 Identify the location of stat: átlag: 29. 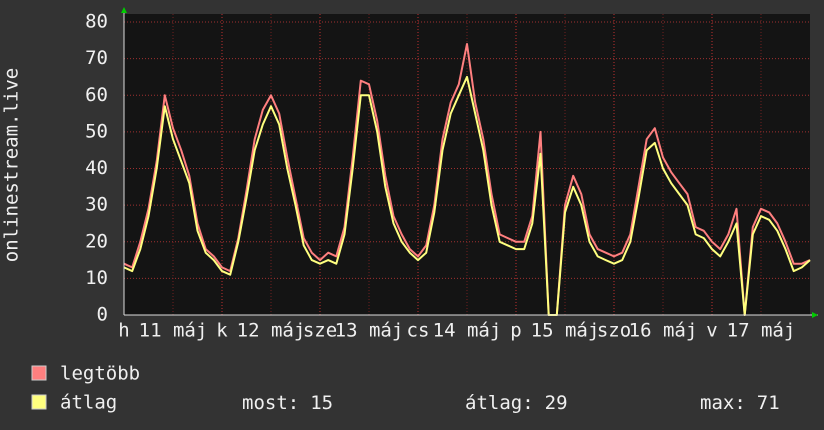
(516, 403).